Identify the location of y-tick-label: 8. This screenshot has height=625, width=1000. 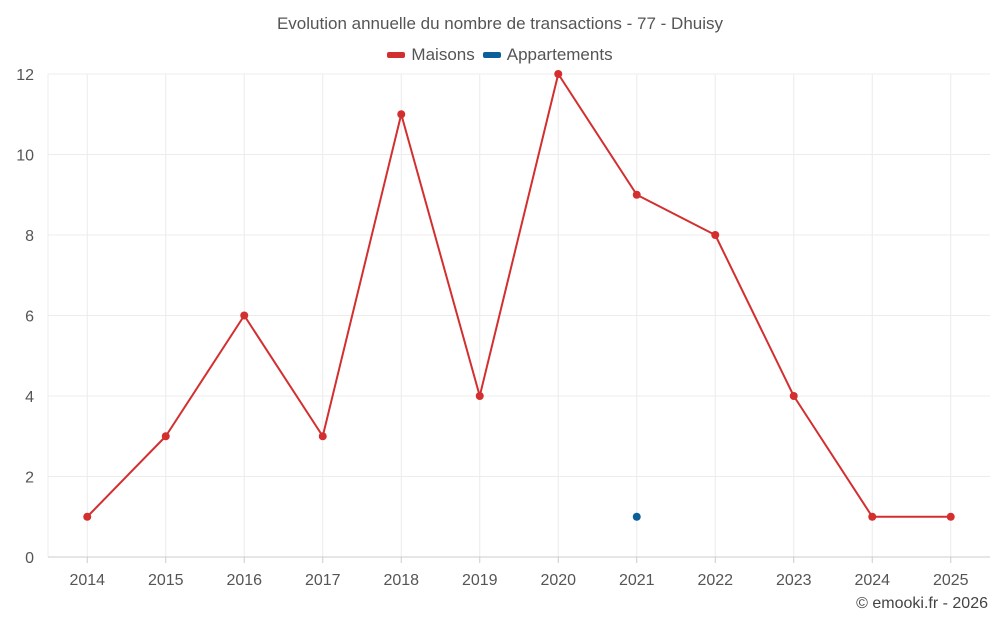
(29, 236).